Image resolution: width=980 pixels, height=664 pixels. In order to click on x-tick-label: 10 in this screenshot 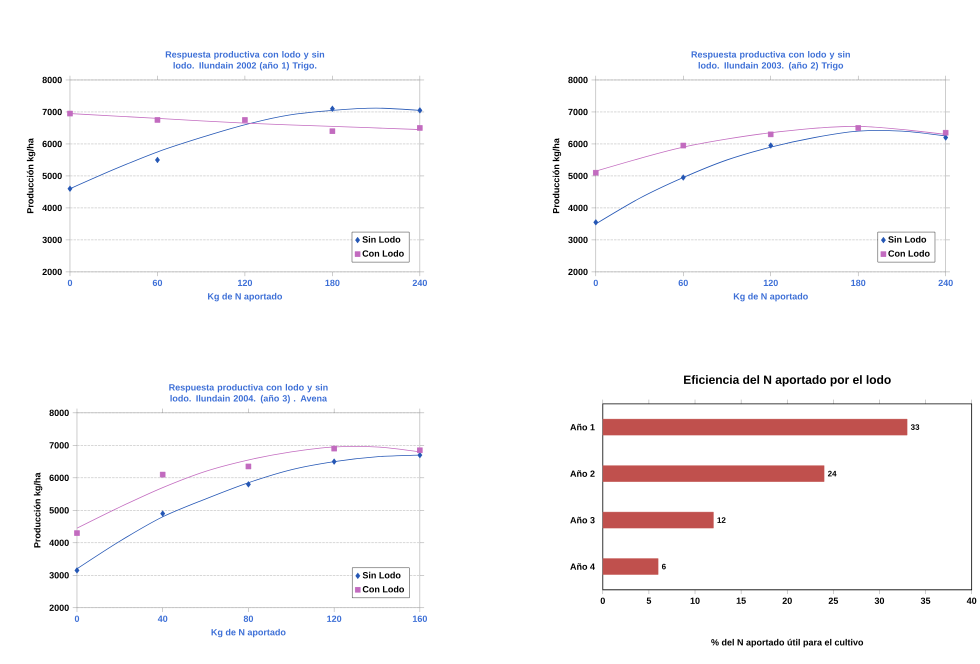, I will do `click(695, 601)`.